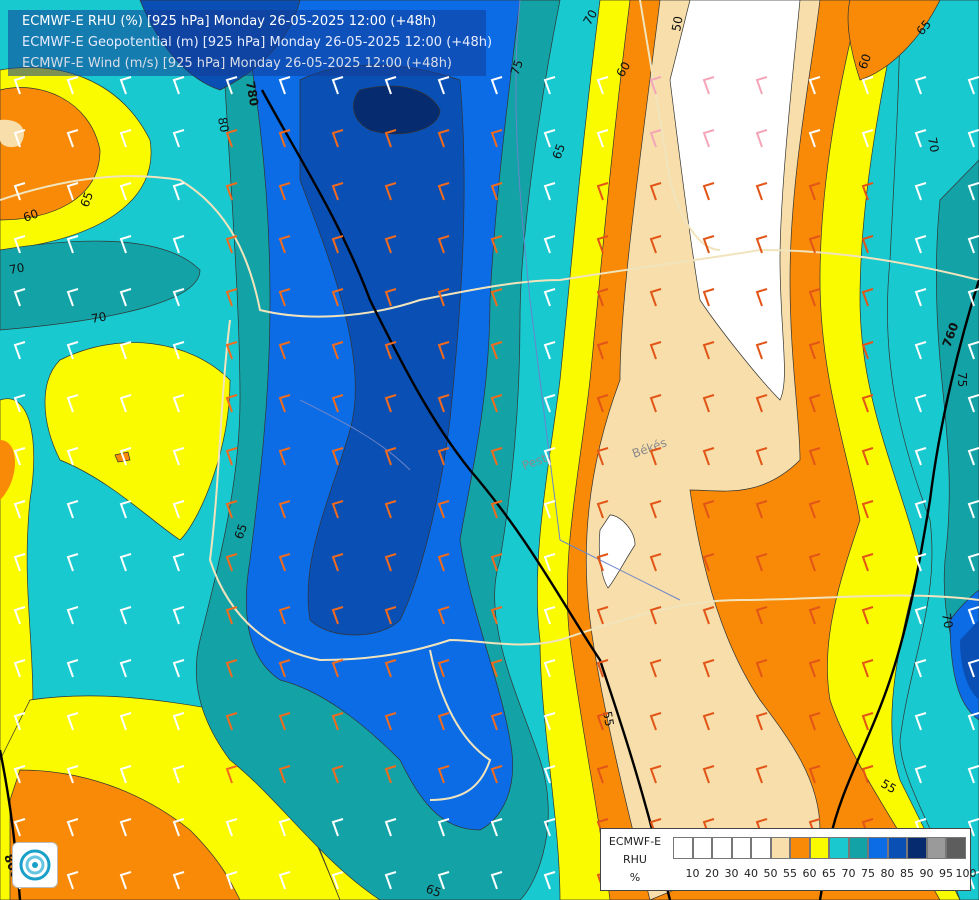 Image resolution: width=979 pixels, height=900 pixels. Describe the element at coordinates (517, 67) in the screenshot. I see `rhu-label: 75` at that location.